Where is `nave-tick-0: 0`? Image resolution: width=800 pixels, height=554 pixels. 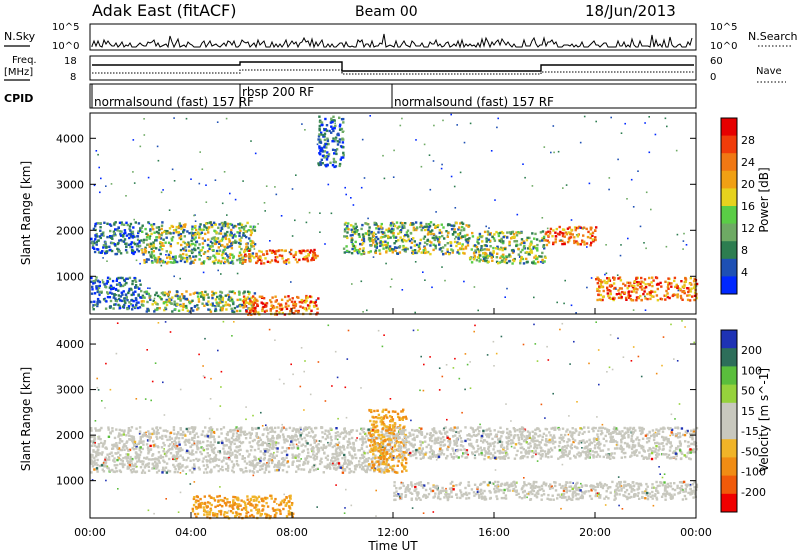 nave-tick-0: 0 is located at coordinates (713, 77).